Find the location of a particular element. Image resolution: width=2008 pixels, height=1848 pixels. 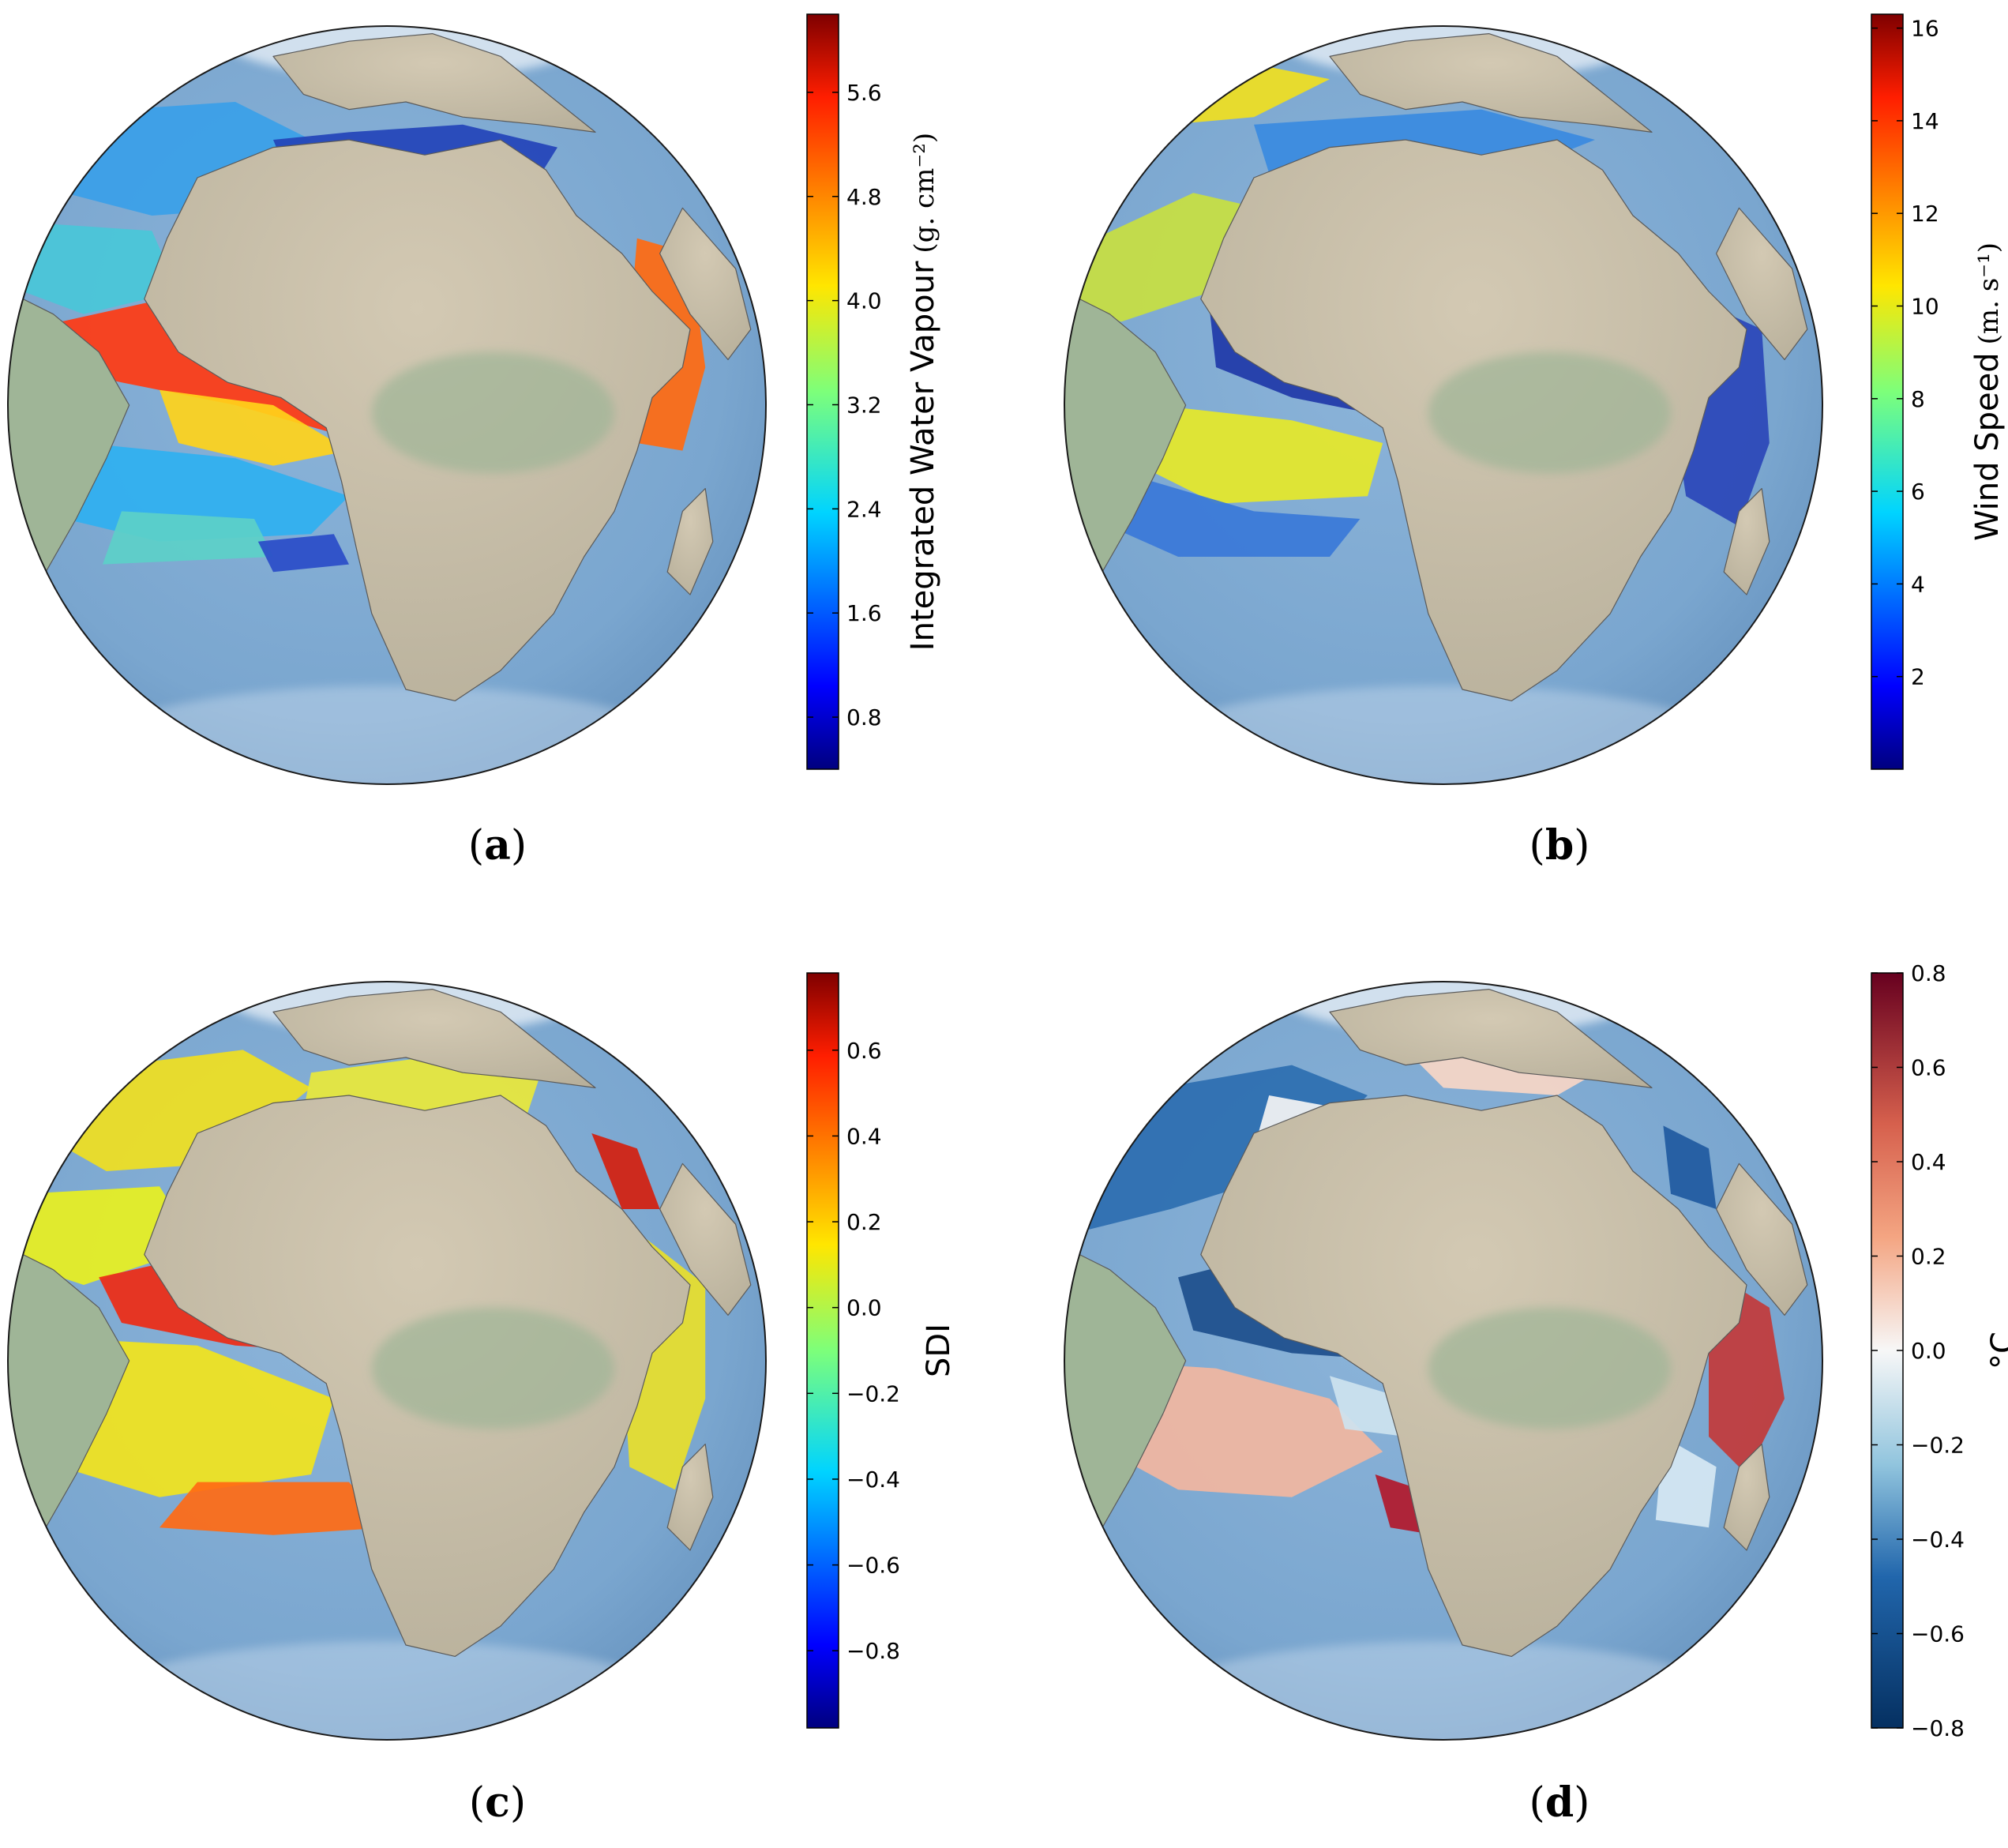

colorbar-tick-label: 4 is located at coordinates (1918, 584).